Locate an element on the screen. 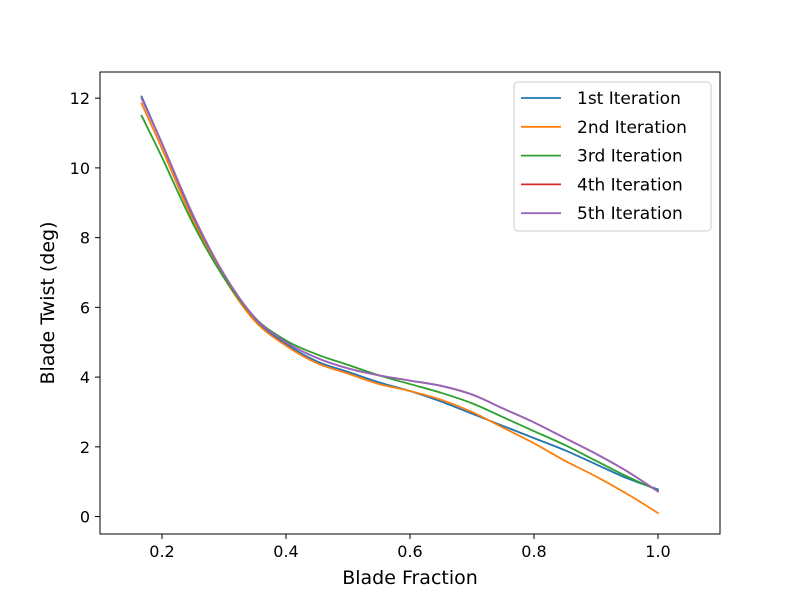 The height and width of the screenshot is (600, 800). y-axis-ticks: 0 2 4 6 8 10 12 is located at coordinates (85, 308).